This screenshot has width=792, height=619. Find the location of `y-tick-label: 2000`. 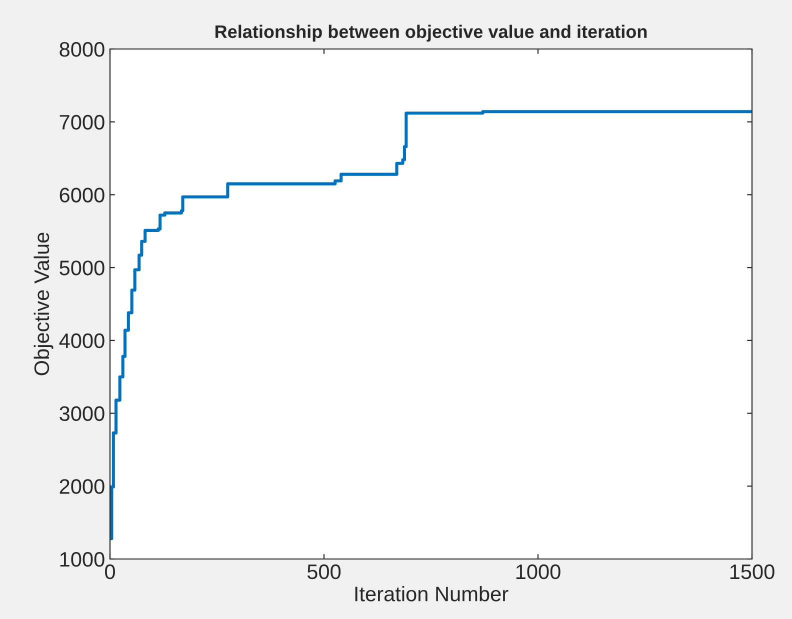

y-tick-label: 2000 is located at coordinates (82, 486).